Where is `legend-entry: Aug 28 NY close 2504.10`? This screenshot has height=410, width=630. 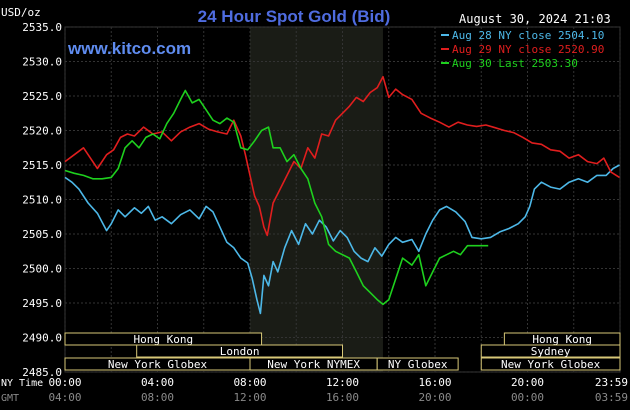 legend-entry: Aug 28 NY close 2504.10 is located at coordinates (528, 35).